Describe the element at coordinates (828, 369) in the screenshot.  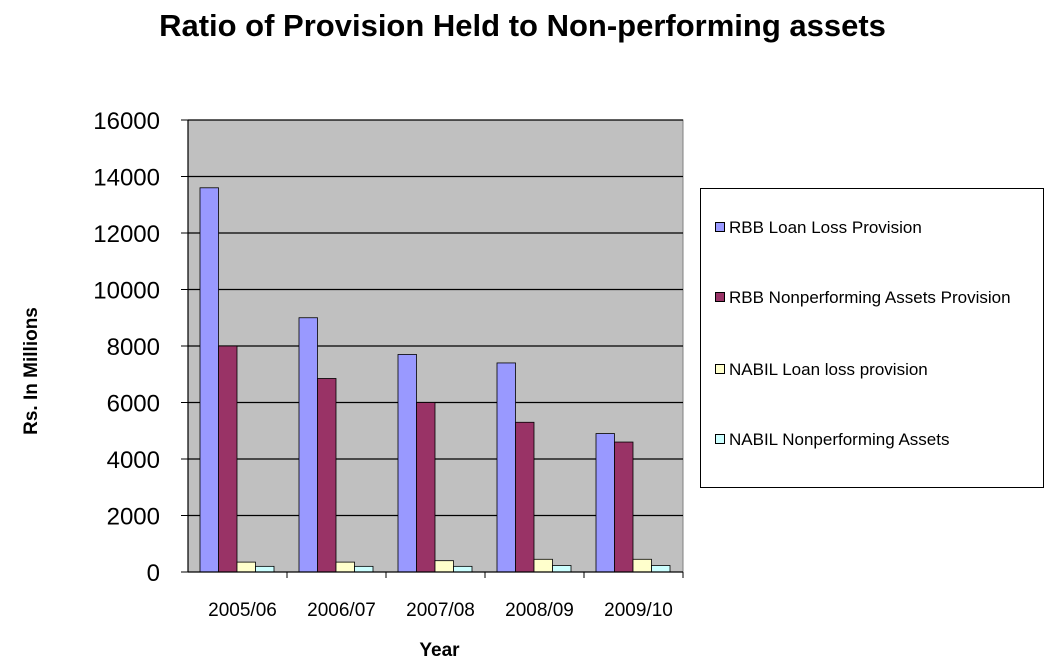
I see `legend-label: NABIL Loan loss provision` at that location.